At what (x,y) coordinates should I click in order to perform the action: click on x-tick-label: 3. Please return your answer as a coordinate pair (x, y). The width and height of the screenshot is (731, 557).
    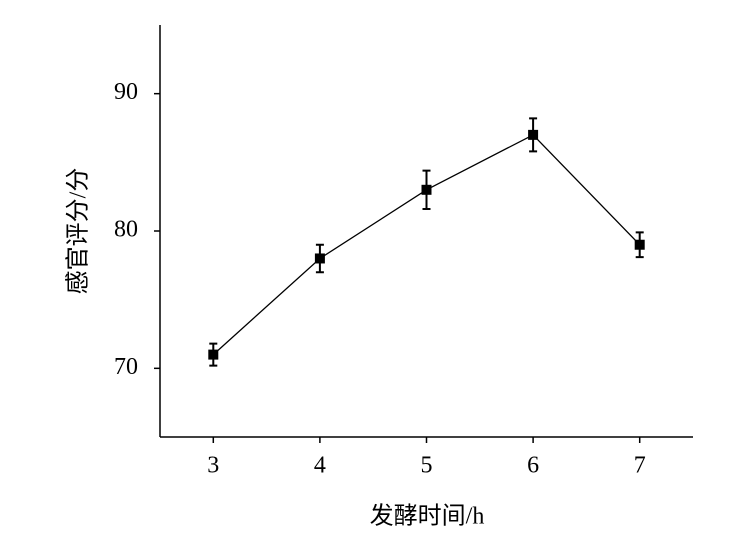
    Looking at the image, I should click on (213, 466).